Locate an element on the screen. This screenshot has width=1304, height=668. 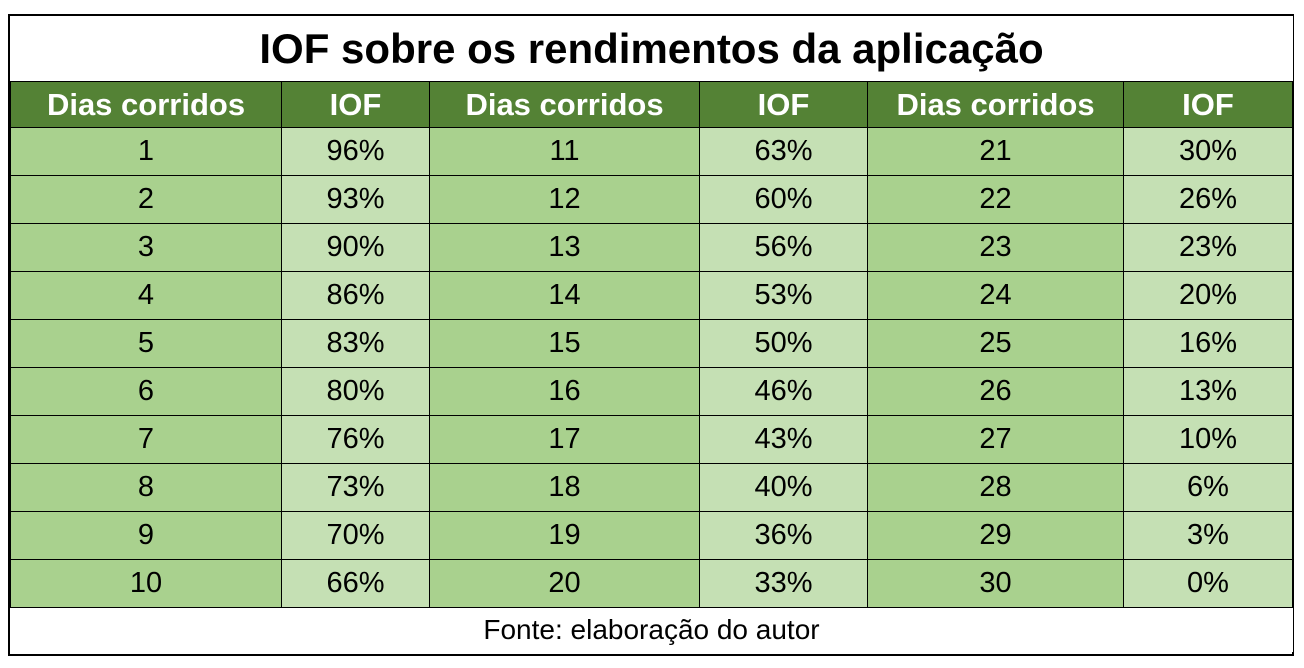
cell-iof: 3% is located at coordinates (1208, 535).